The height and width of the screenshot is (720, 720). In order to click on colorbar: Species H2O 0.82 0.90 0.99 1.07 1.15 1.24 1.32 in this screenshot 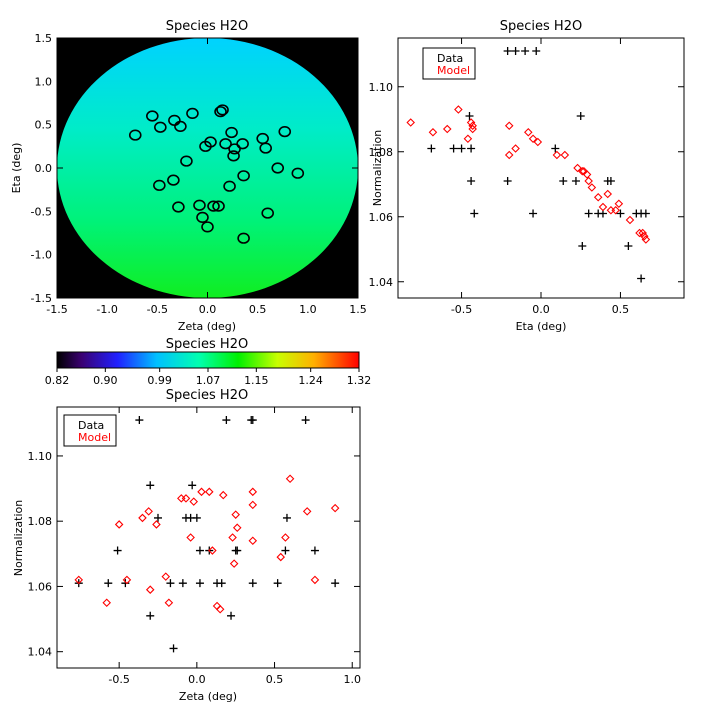, I will do `click(208, 362)`.